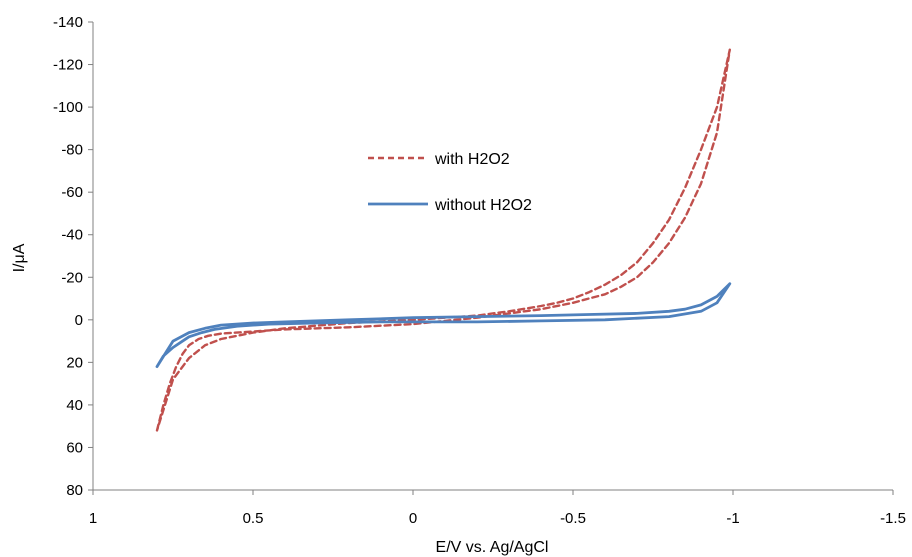 Image resolution: width=912 pixels, height=557 pixels. What do you see at coordinates (893, 518) in the screenshot?
I see `x-tick-label: -1.5` at bounding box center [893, 518].